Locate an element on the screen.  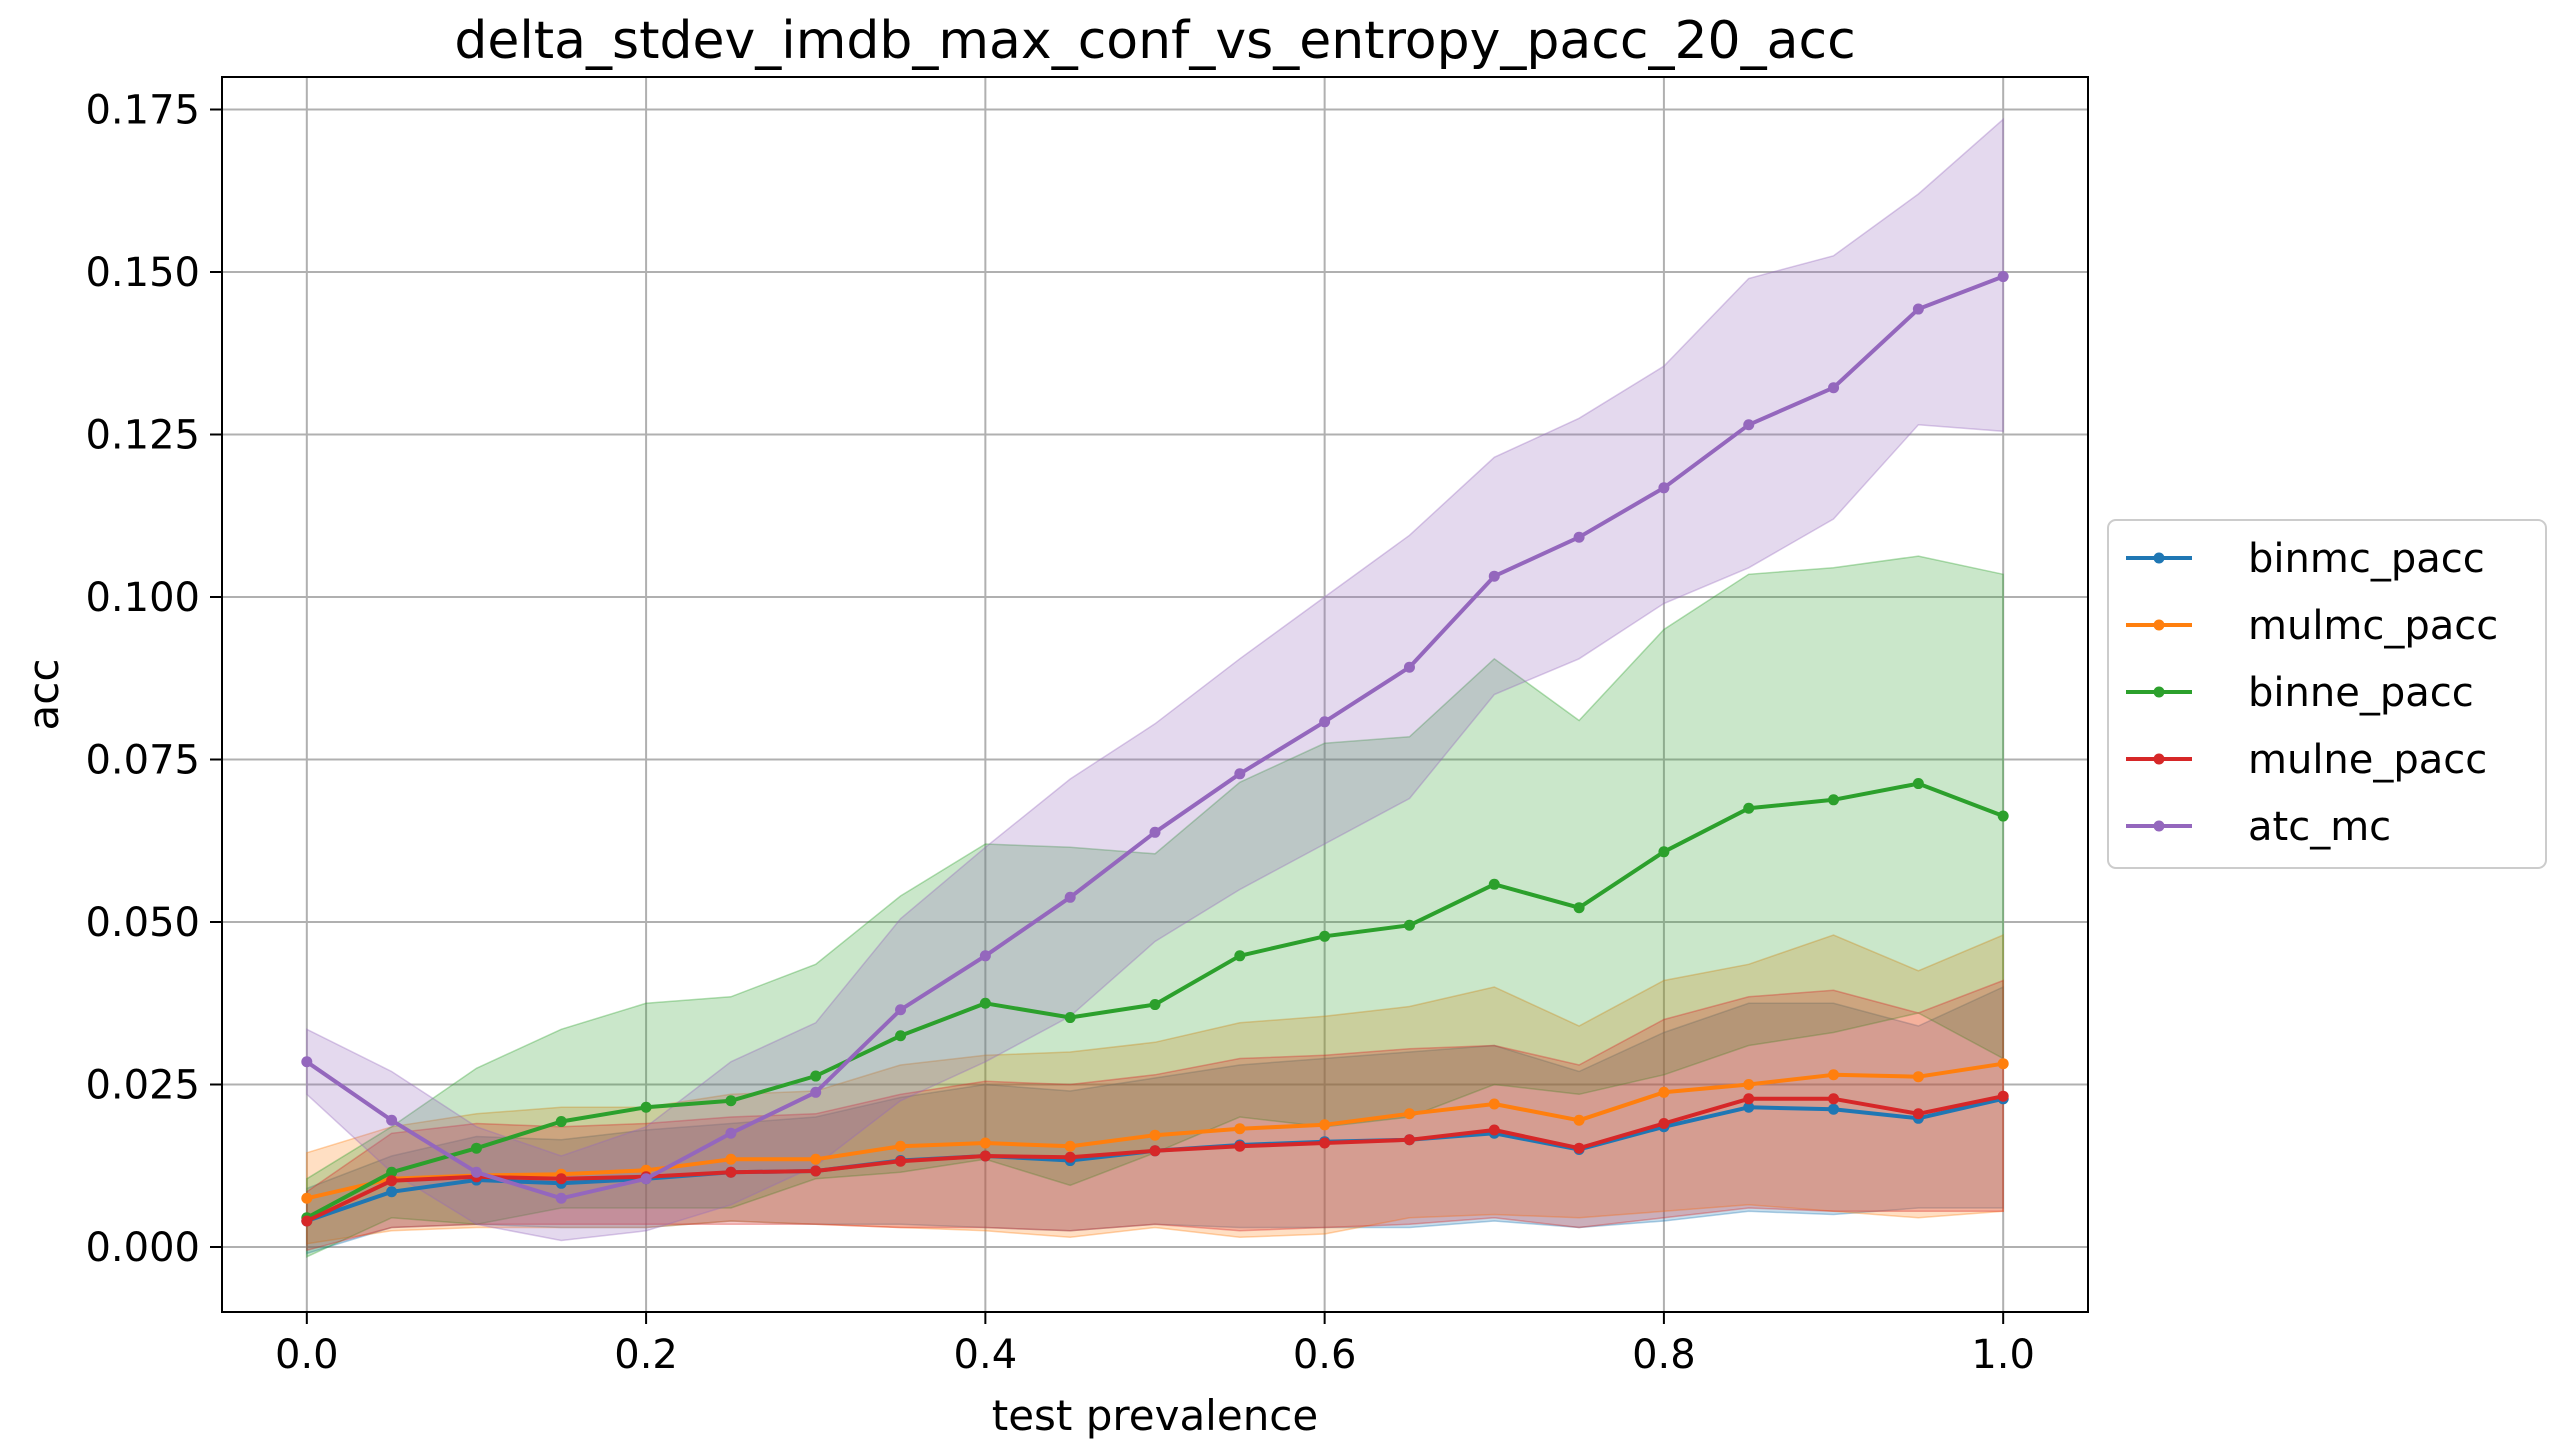
band-mulmc_pacc is located at coordinates (1155, 1089).